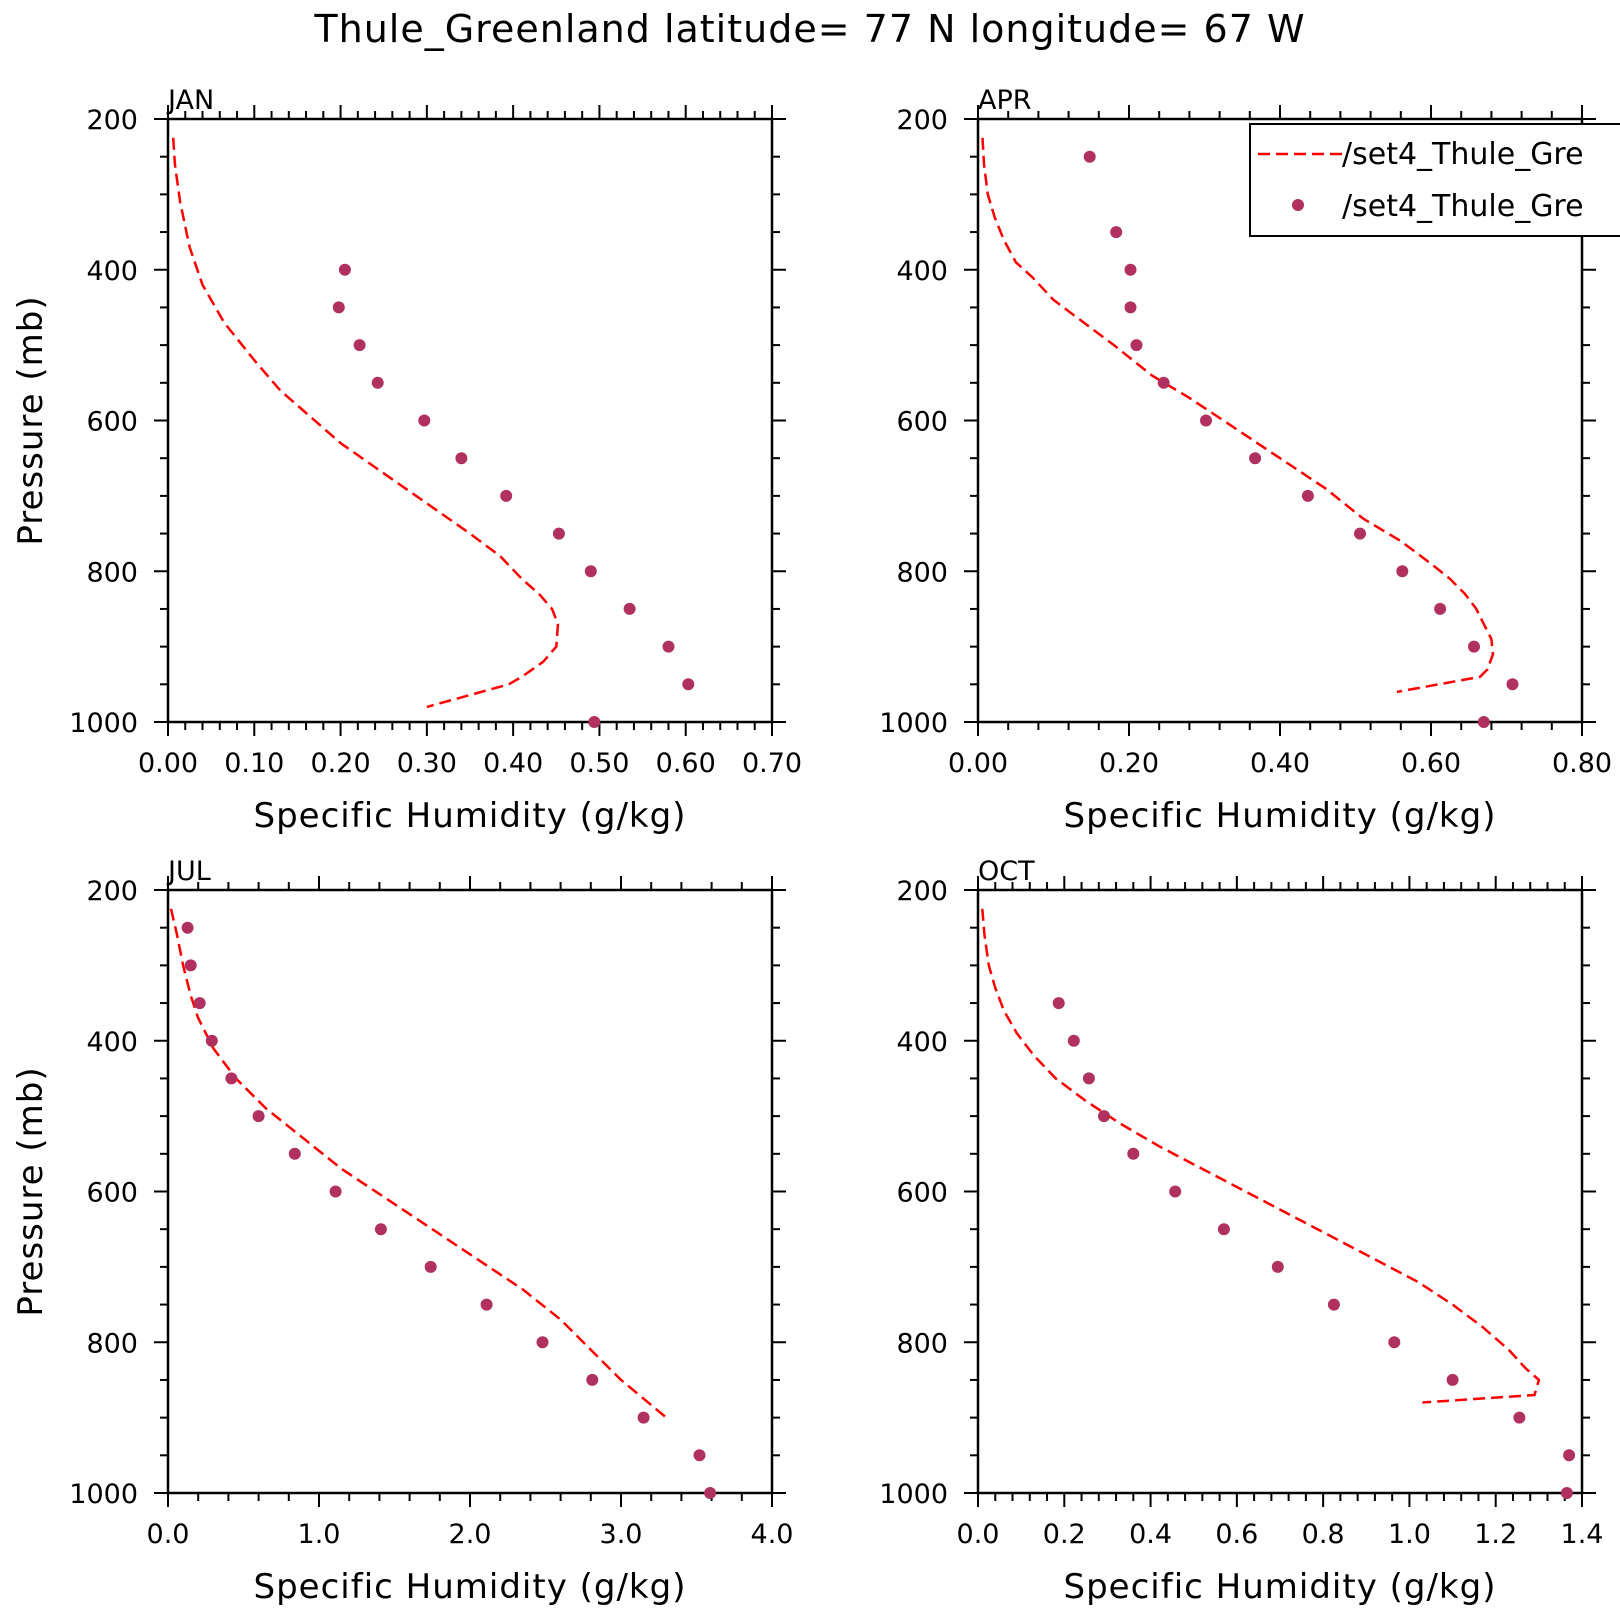 This screenshot has height=1620, width=1620. Describe the element at coordinates (1495, 1534) in the screenshot. I see `x-tick-label: 1.2` at that location.